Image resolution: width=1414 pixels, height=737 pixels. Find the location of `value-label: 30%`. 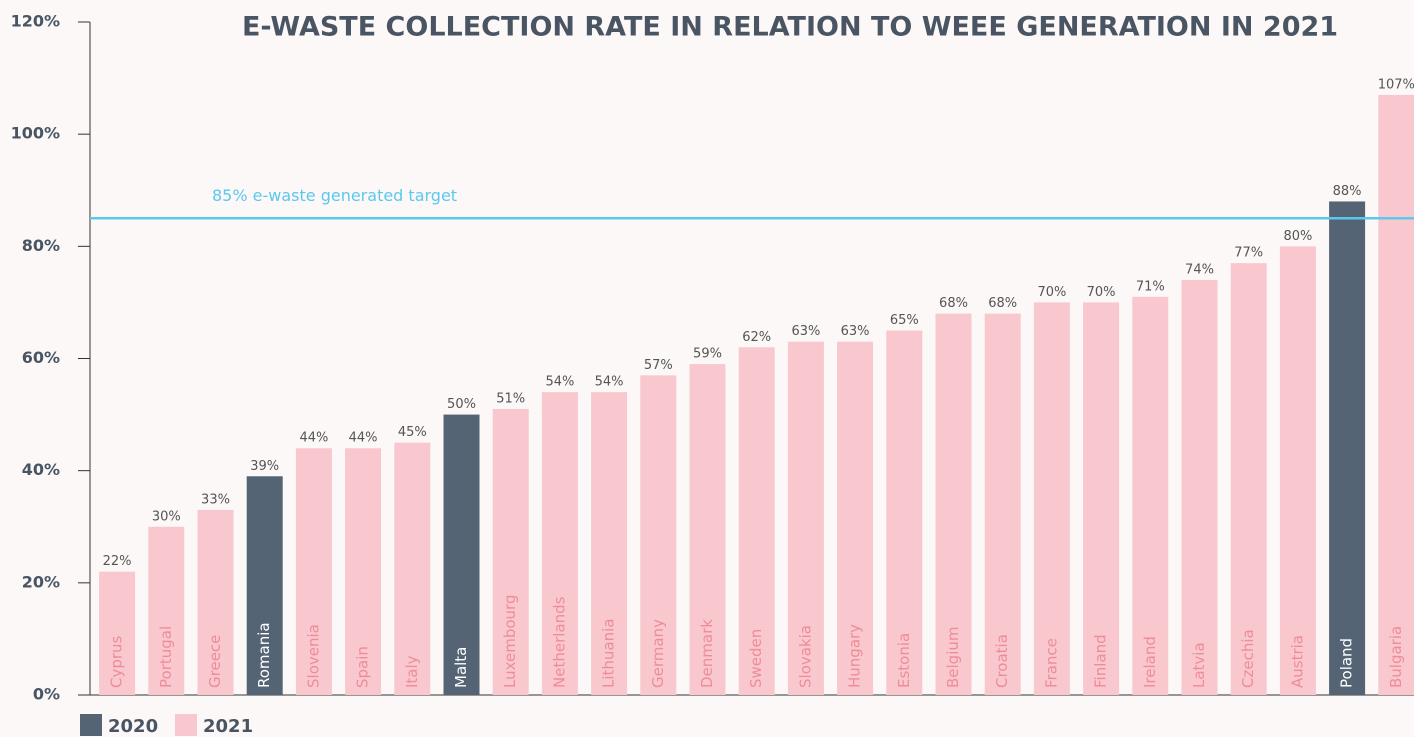

value-label: 30% is located at coordinates (166, 516).